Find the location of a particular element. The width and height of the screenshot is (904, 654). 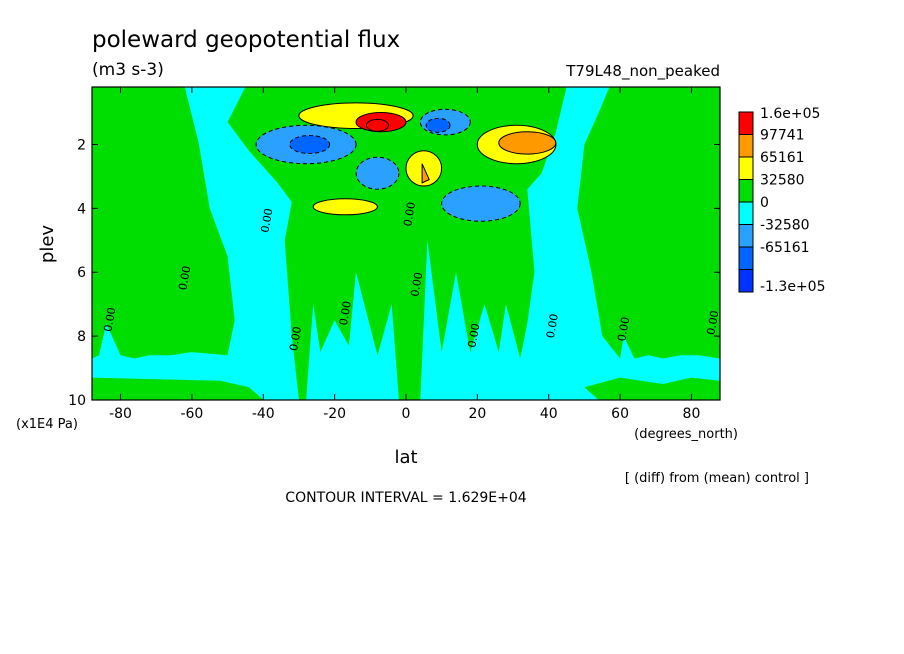

legend-label-3: 32580 is located at coordinates (782, 181).